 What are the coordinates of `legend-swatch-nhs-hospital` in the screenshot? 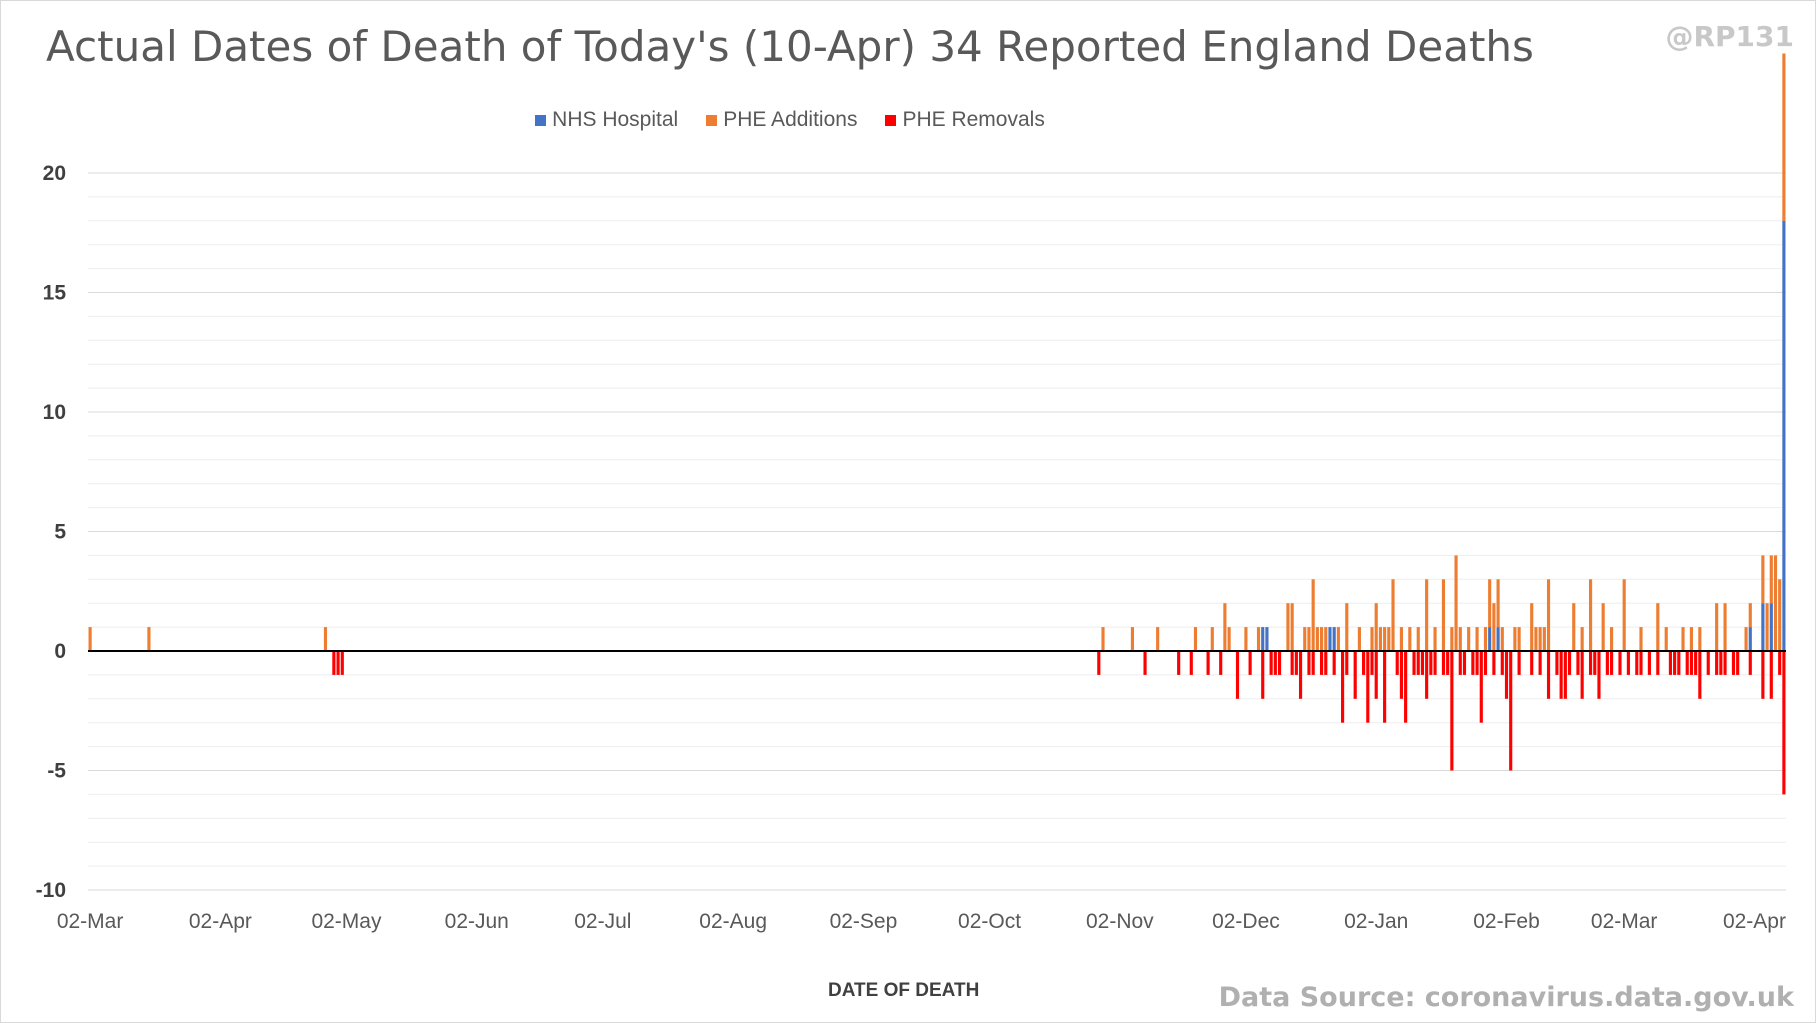 It's located at (541, 120).